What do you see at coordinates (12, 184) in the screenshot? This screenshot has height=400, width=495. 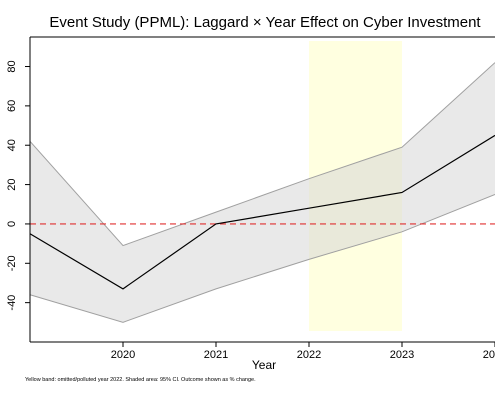 I see `y-tick-label: 20` at bounding box center [12, 184].